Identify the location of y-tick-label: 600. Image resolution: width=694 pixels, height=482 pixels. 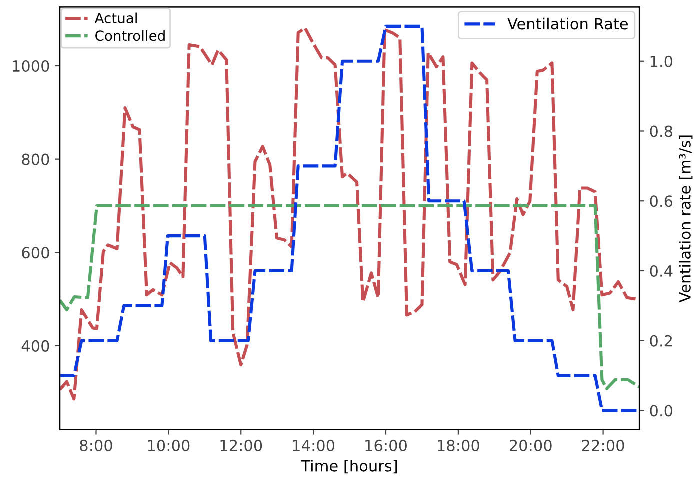
(36, 253).